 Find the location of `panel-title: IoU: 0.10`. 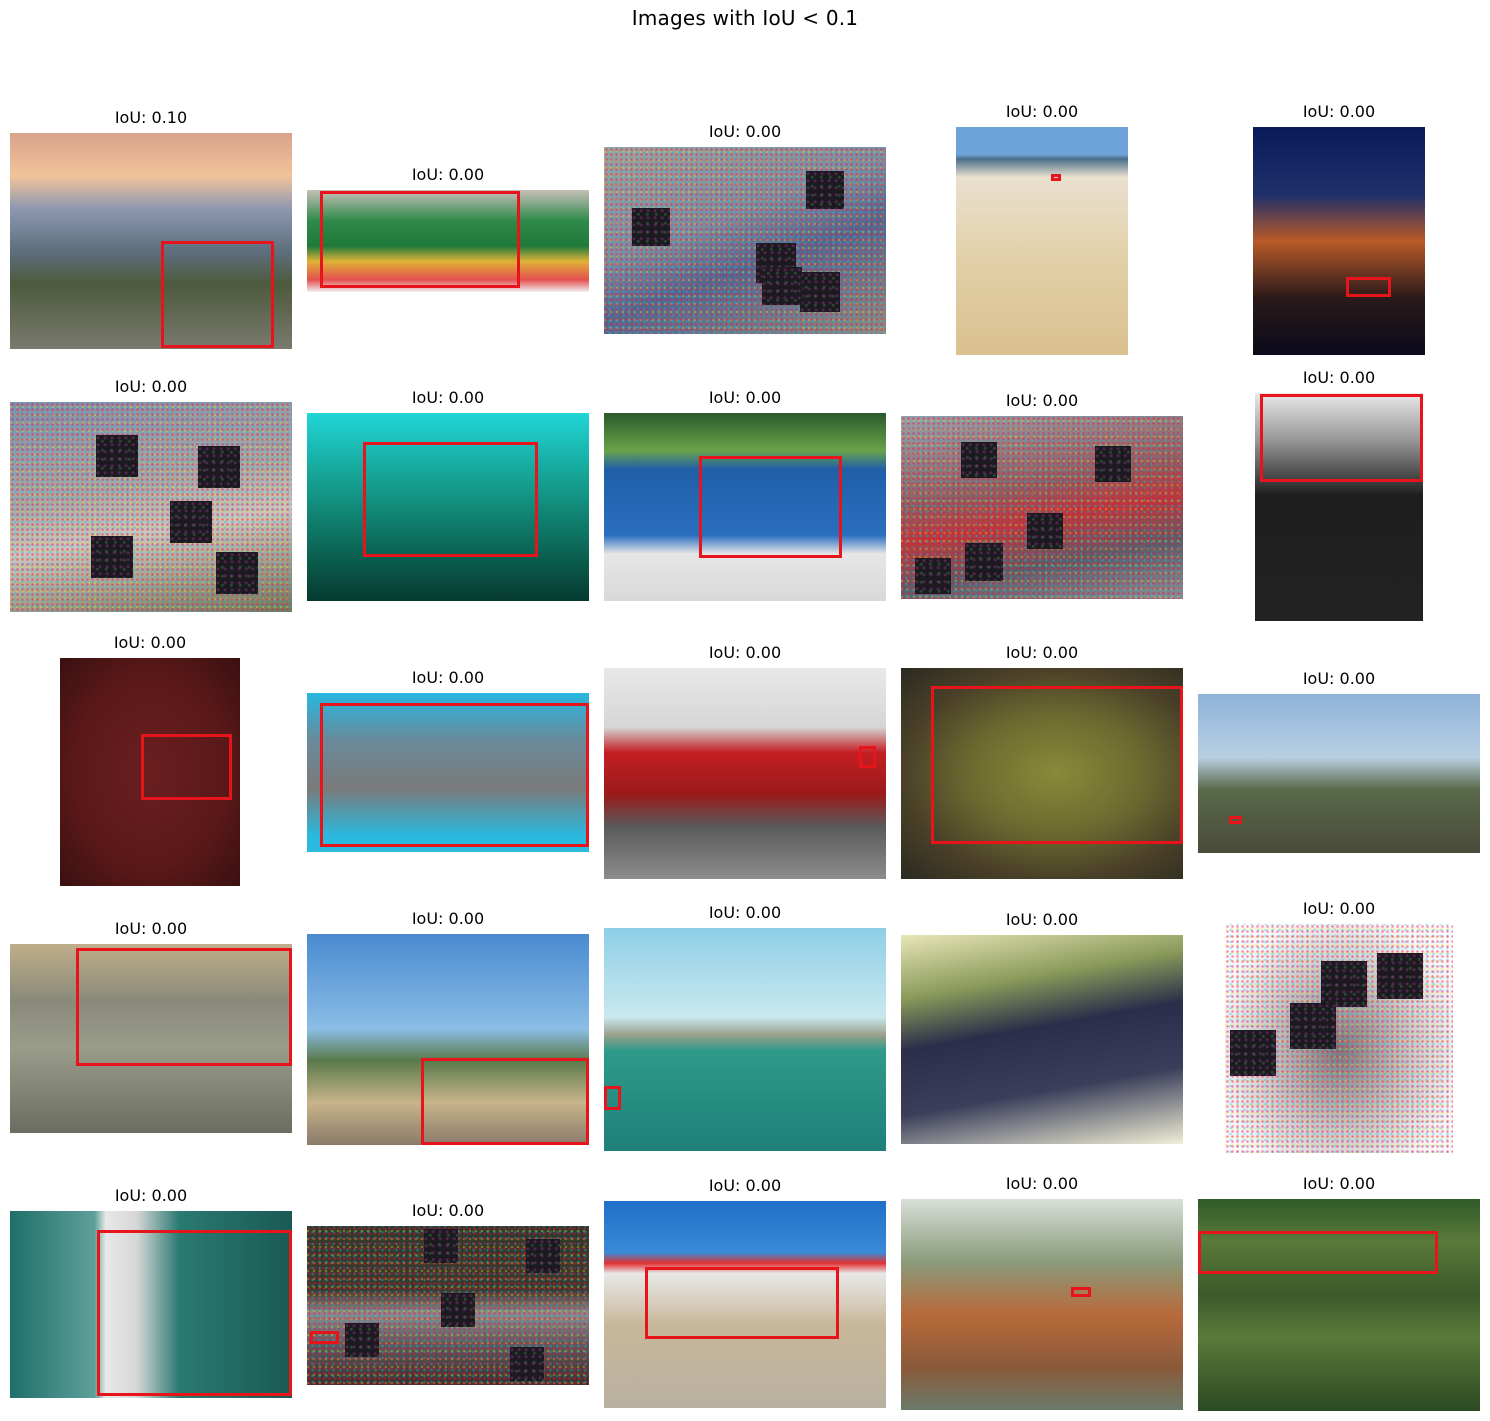

panel-title: IoU: 0.10 is located at coordinates (151, 117).